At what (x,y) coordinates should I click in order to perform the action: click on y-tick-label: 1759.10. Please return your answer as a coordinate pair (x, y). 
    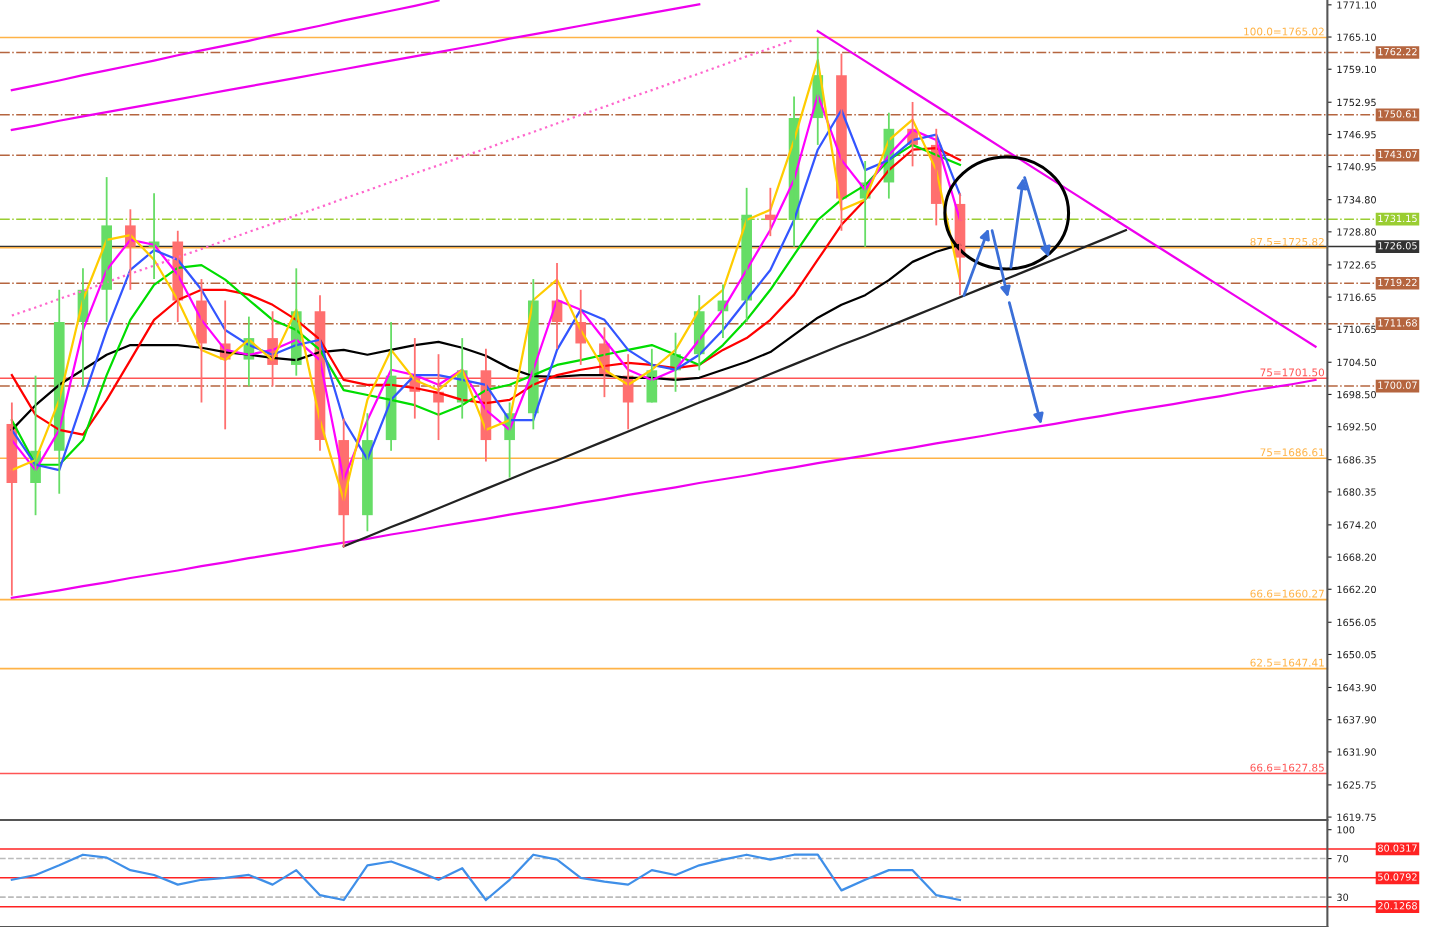
    Looking at the image, I should click on (1356, 69).